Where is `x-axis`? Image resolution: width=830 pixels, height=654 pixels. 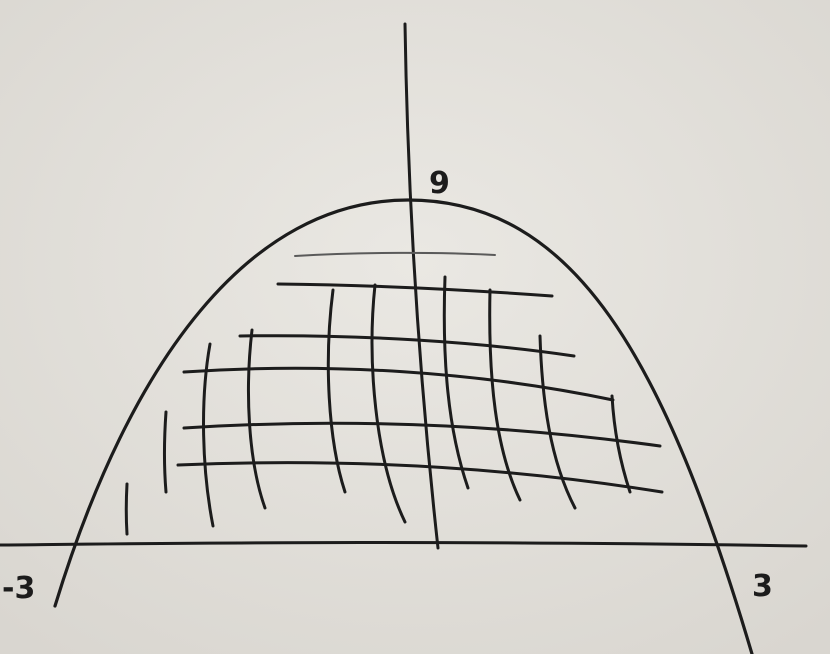
x-axis is located at coordinates (404, 544).